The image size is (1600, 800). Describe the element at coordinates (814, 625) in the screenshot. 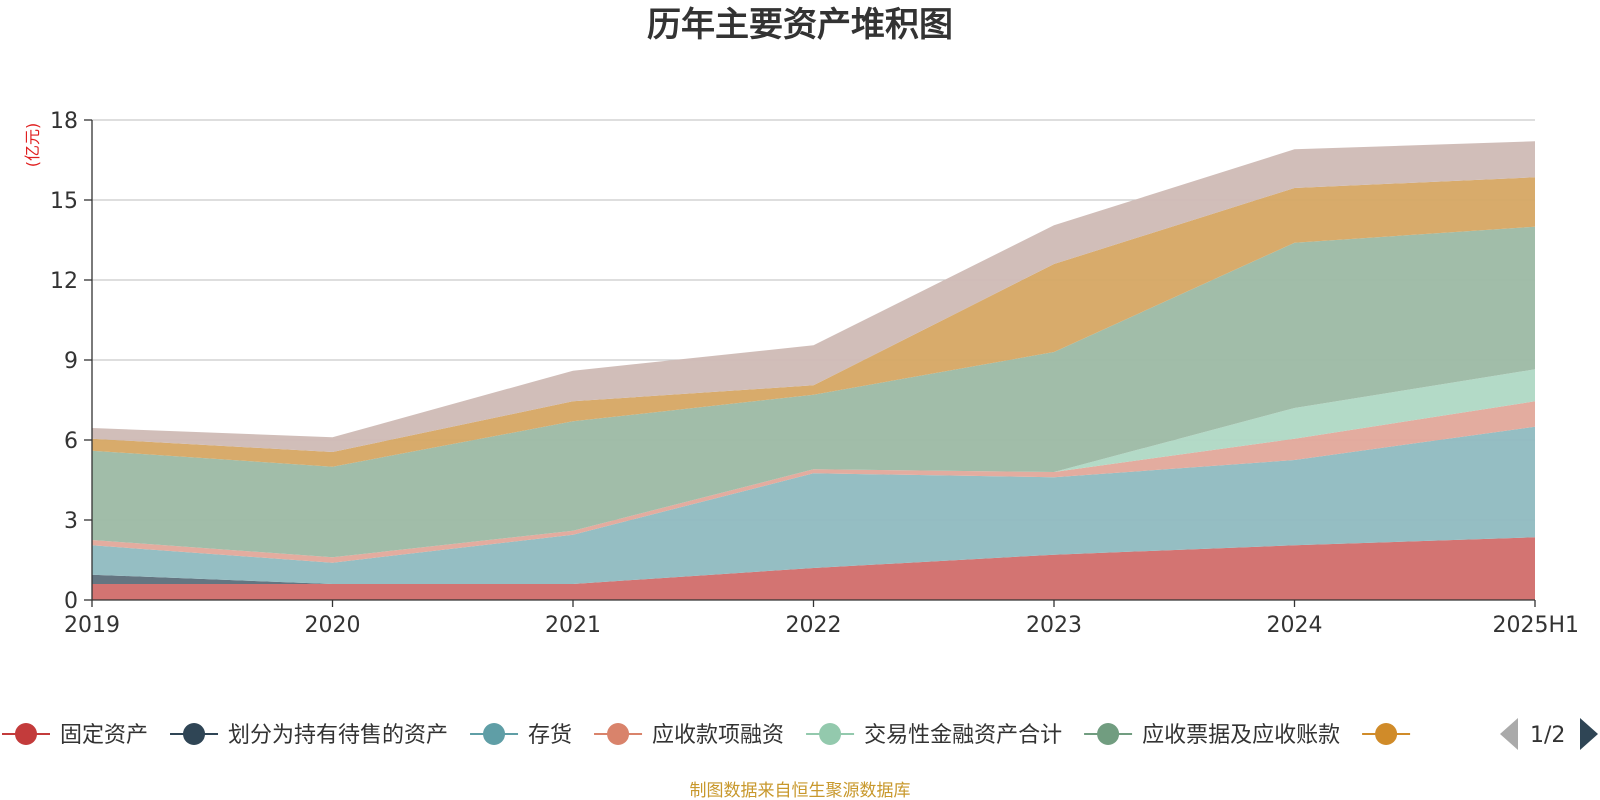

I see `x-tick-label: 2022` at that location.